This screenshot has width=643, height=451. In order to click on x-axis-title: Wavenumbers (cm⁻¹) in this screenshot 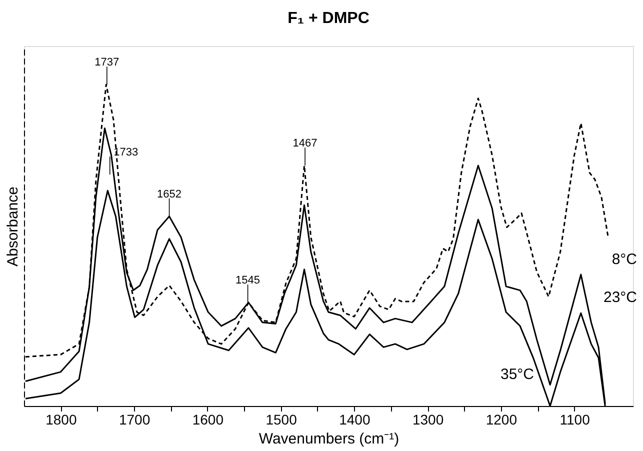, I will do `click(329, 439)`.